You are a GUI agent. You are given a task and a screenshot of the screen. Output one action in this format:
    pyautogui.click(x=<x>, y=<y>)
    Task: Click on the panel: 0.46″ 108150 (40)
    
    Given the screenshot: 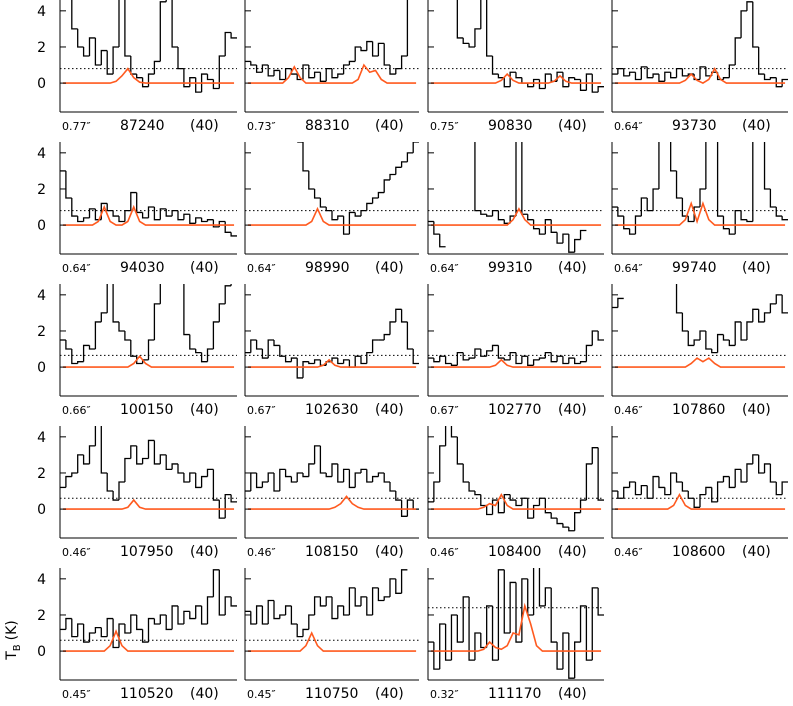 What is the action you would take?
    pyautogui.click(x=331, y=493)
    